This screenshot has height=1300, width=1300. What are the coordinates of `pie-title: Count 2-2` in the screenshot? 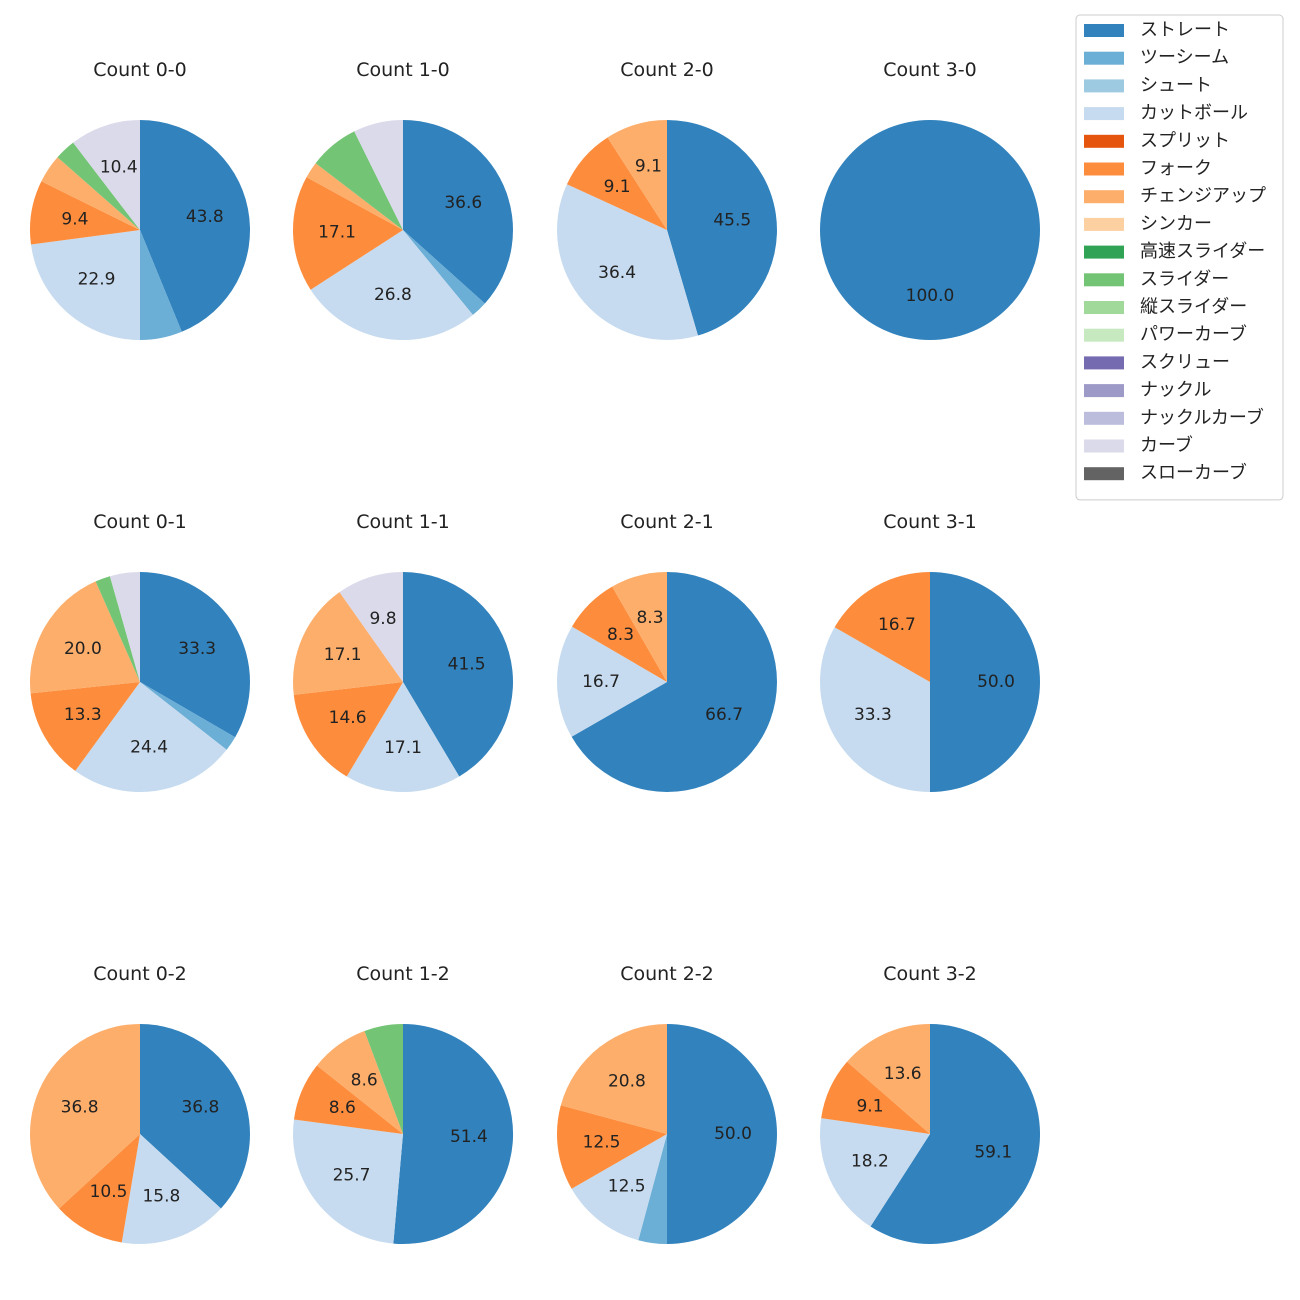 It's located at (667, 974).